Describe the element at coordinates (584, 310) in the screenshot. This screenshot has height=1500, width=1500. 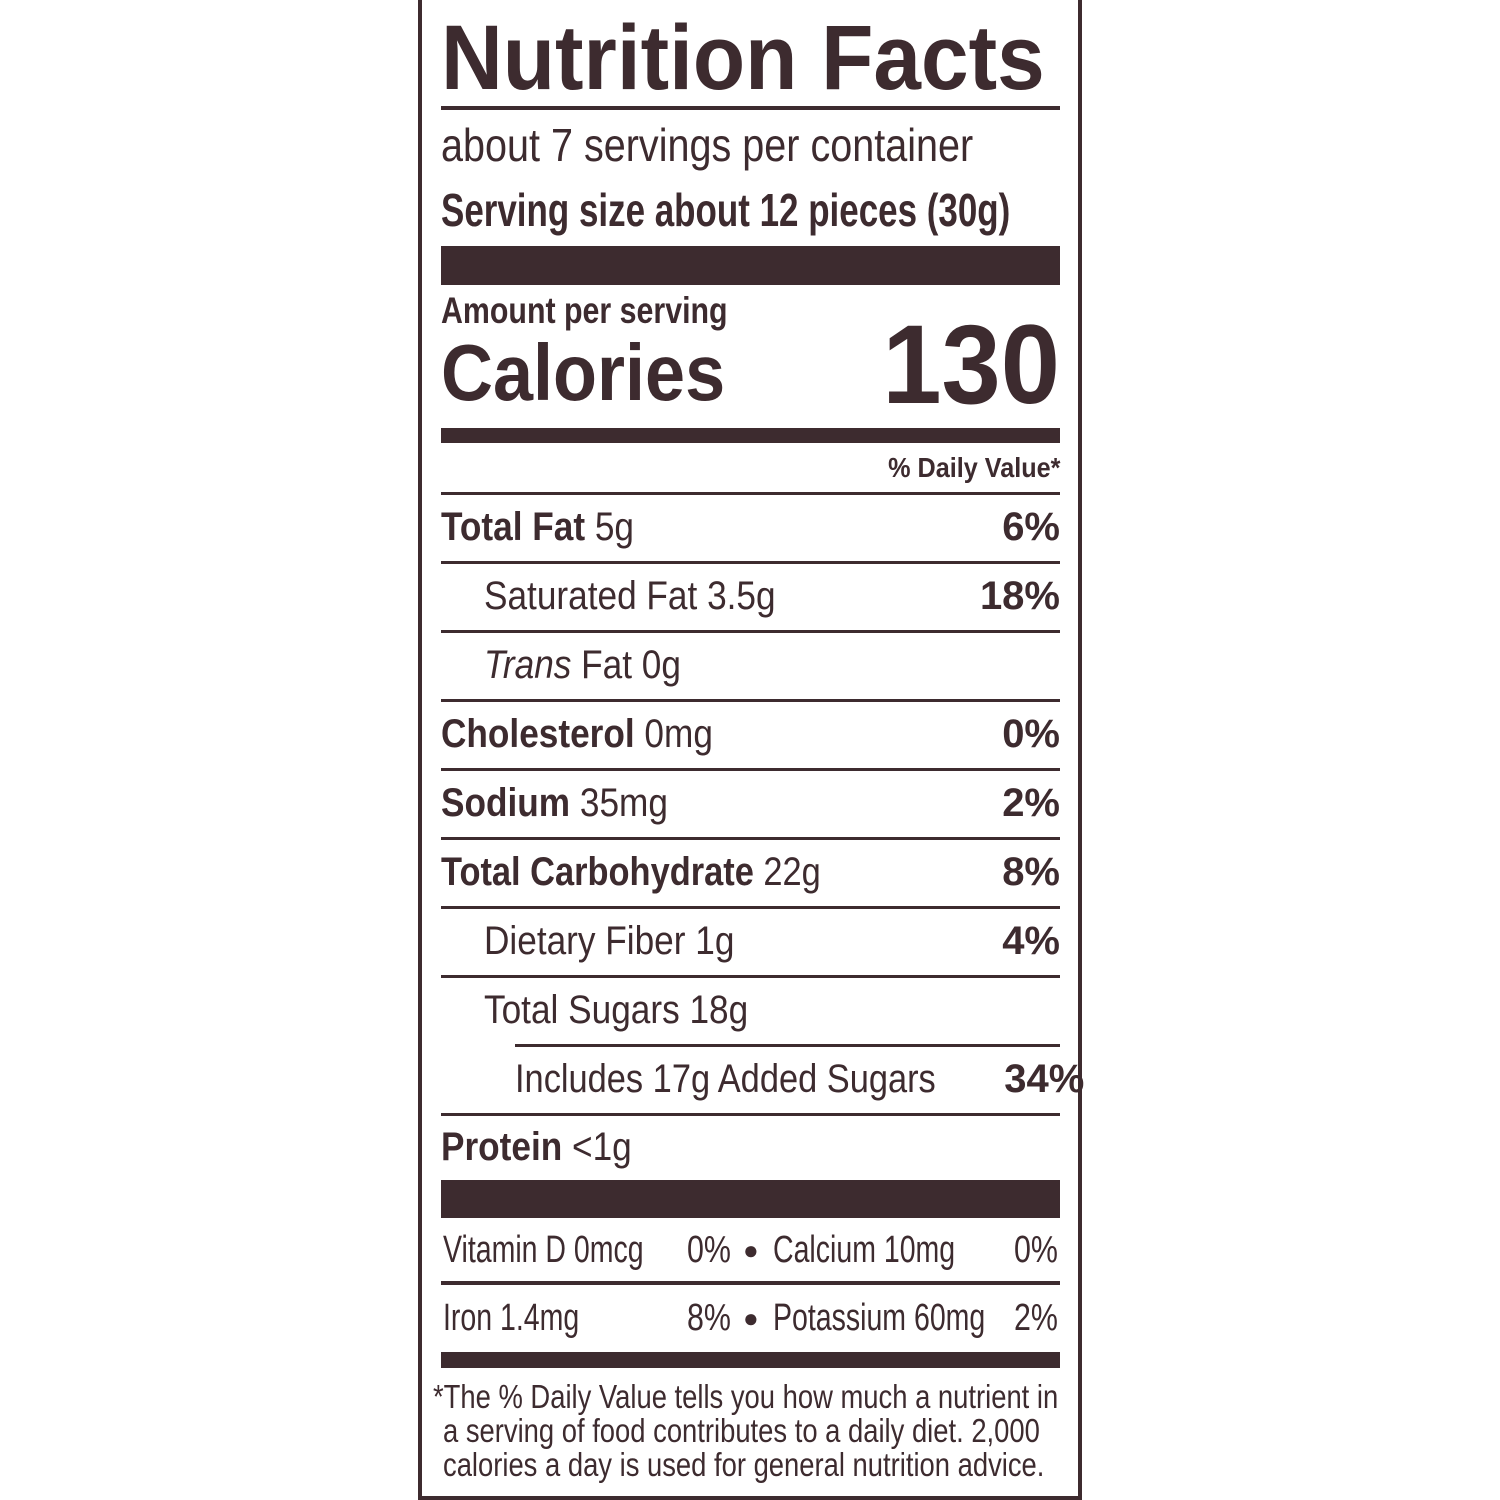
I see `amount-per-serving: Amount per serving` at that location.